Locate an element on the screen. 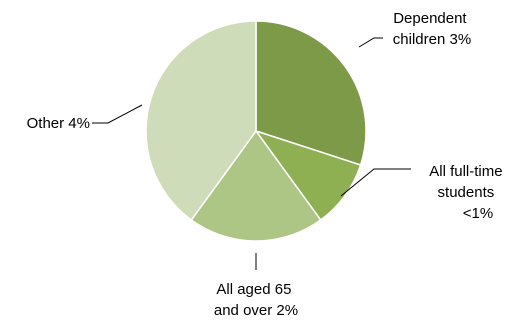 The height and width of the screenshot is (326, 528). label-aged-65-and-over: All aged 65 and over 2% is located at coordinates (256, 300).